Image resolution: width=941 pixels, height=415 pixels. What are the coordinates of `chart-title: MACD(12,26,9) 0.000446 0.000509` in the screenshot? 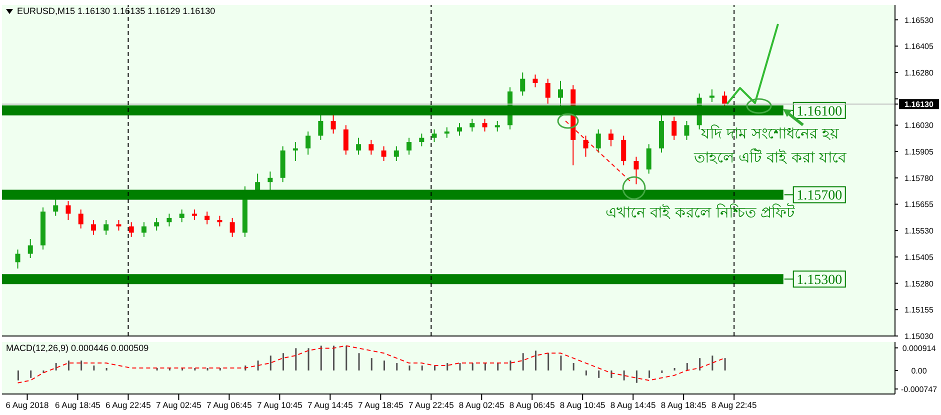 It's located at (77, 348).